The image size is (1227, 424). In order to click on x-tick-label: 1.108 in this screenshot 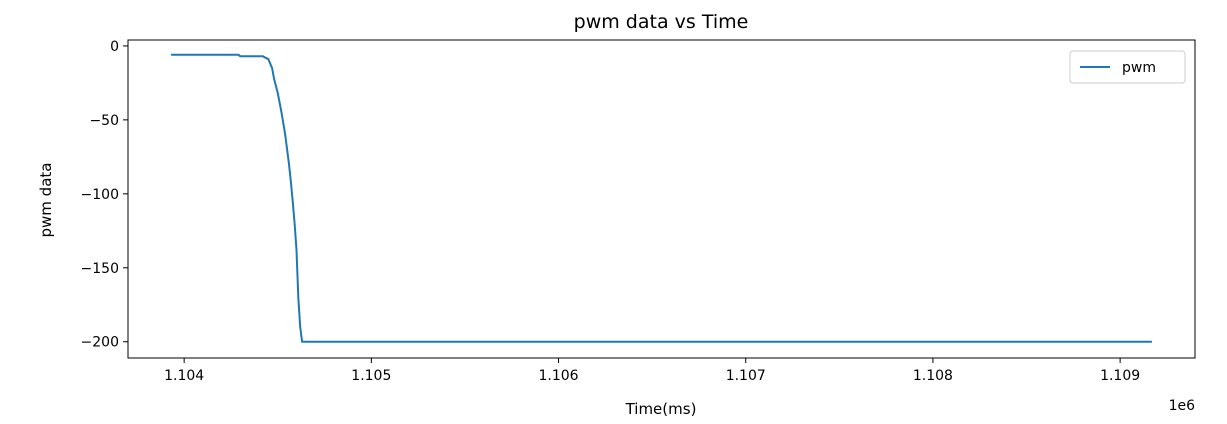, I will do `click(933, 376)`.